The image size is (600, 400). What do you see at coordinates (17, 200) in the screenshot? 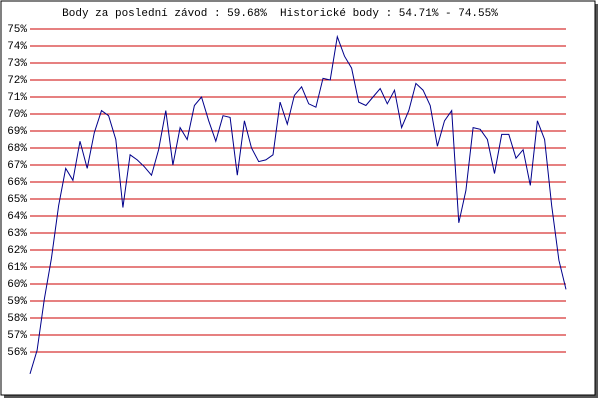
I see `y-tick-label: 65%` at bounding box center [17, 200].